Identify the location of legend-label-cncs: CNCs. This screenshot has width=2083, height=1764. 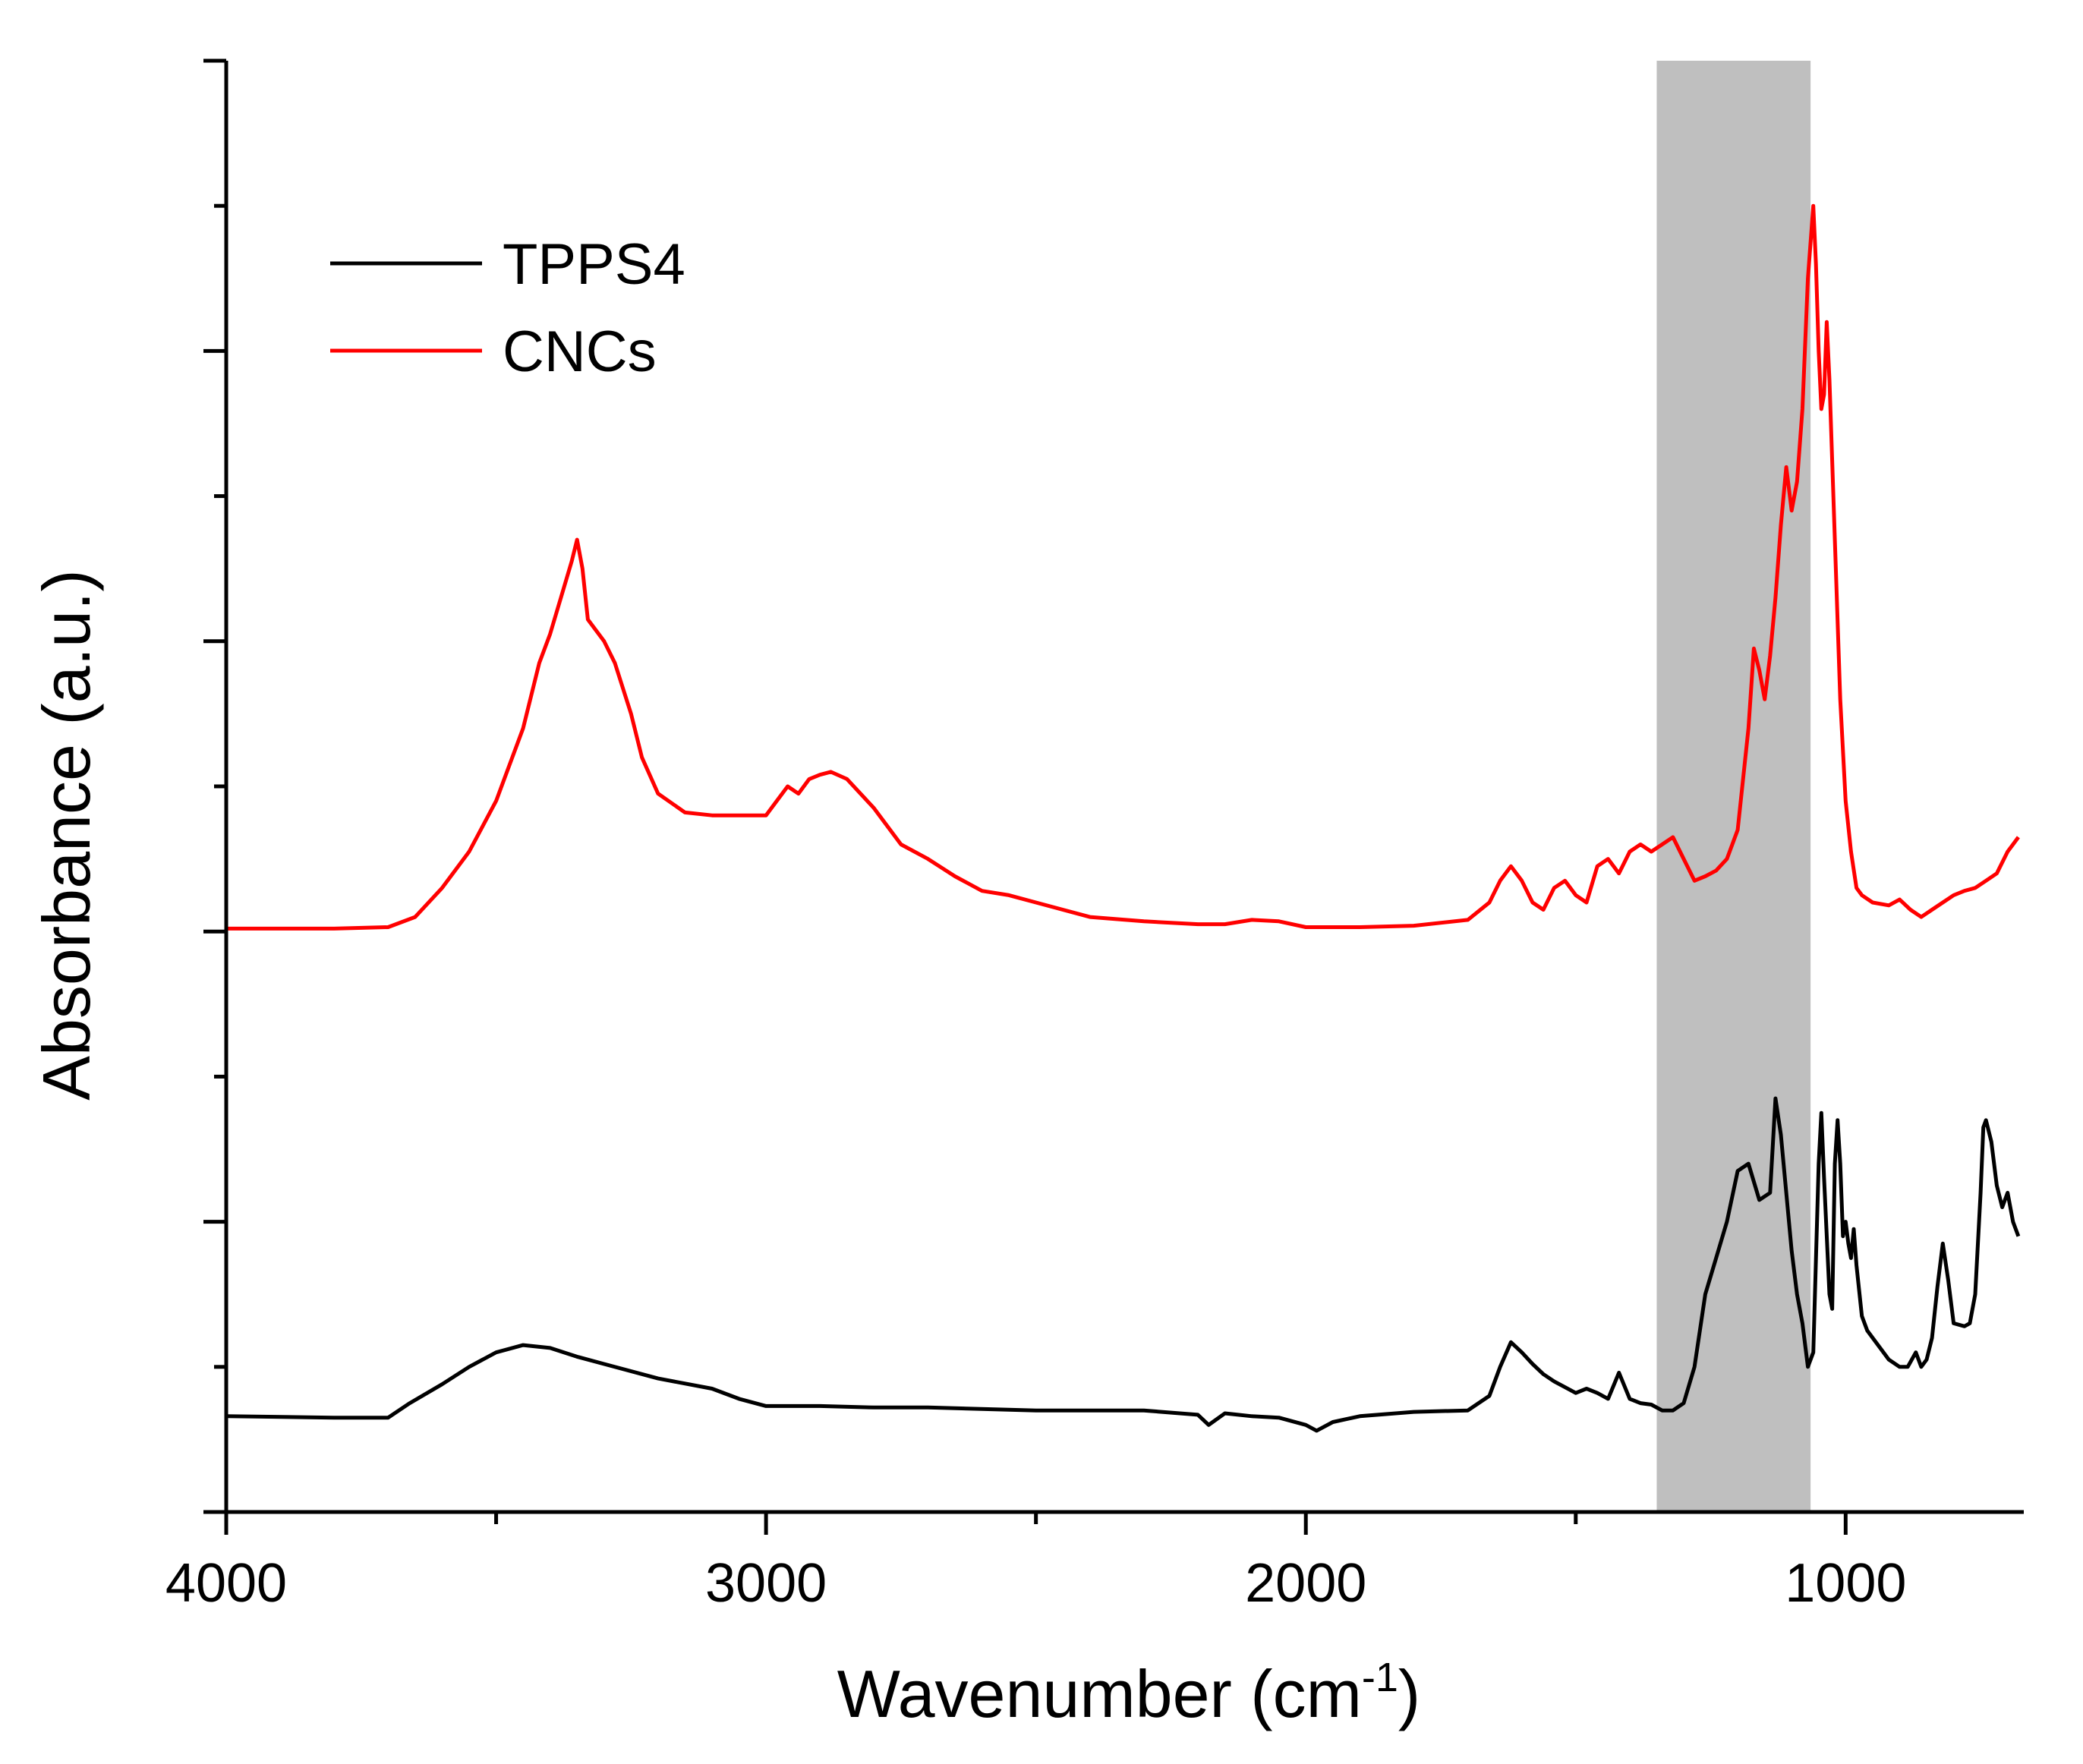
(580, 352).